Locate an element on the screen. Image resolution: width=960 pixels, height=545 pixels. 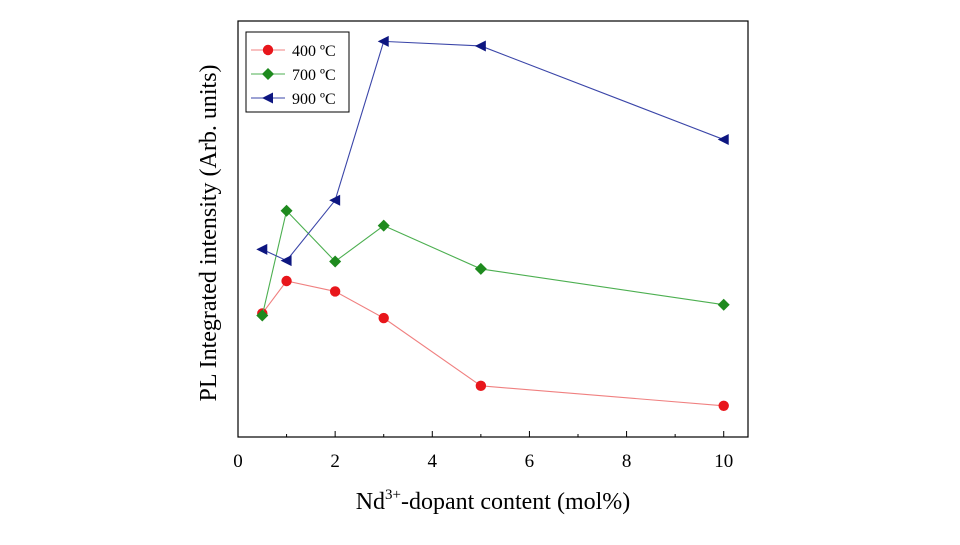
x-tick-label: 2 is located at coordinates (335, 461).